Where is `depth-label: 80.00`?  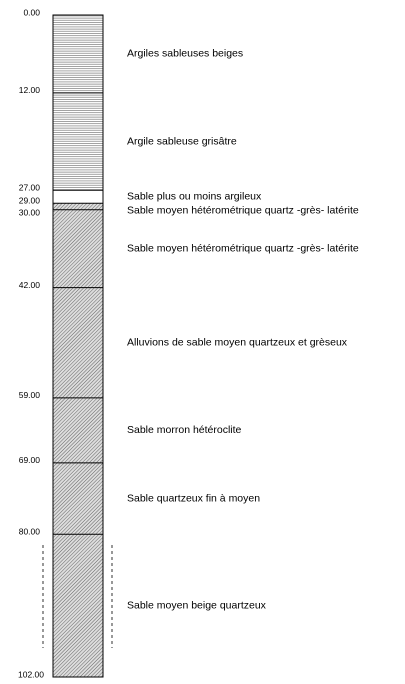
depth-label: 80.00 is located at coordinates (30, 531).